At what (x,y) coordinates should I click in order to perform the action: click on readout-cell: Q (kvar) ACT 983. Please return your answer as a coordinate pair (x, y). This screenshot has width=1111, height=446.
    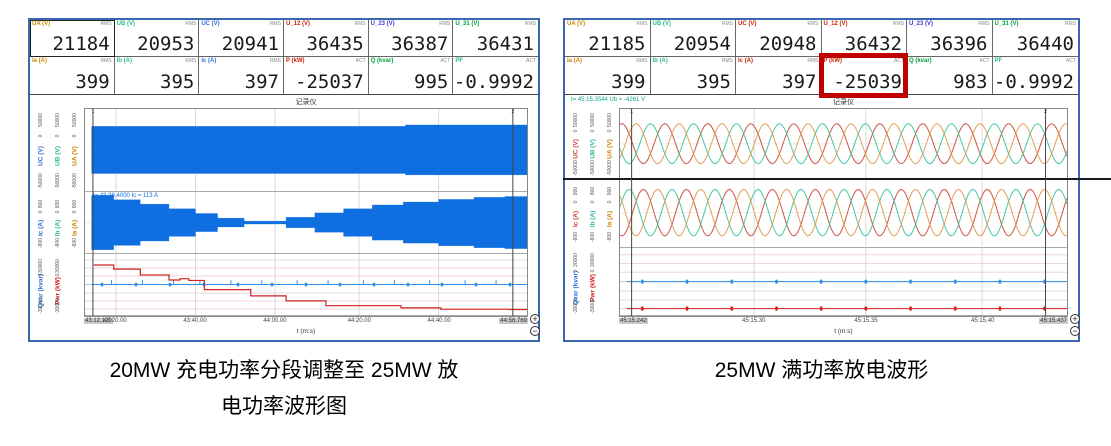
    Looking at the image, I should click on (950, 75).